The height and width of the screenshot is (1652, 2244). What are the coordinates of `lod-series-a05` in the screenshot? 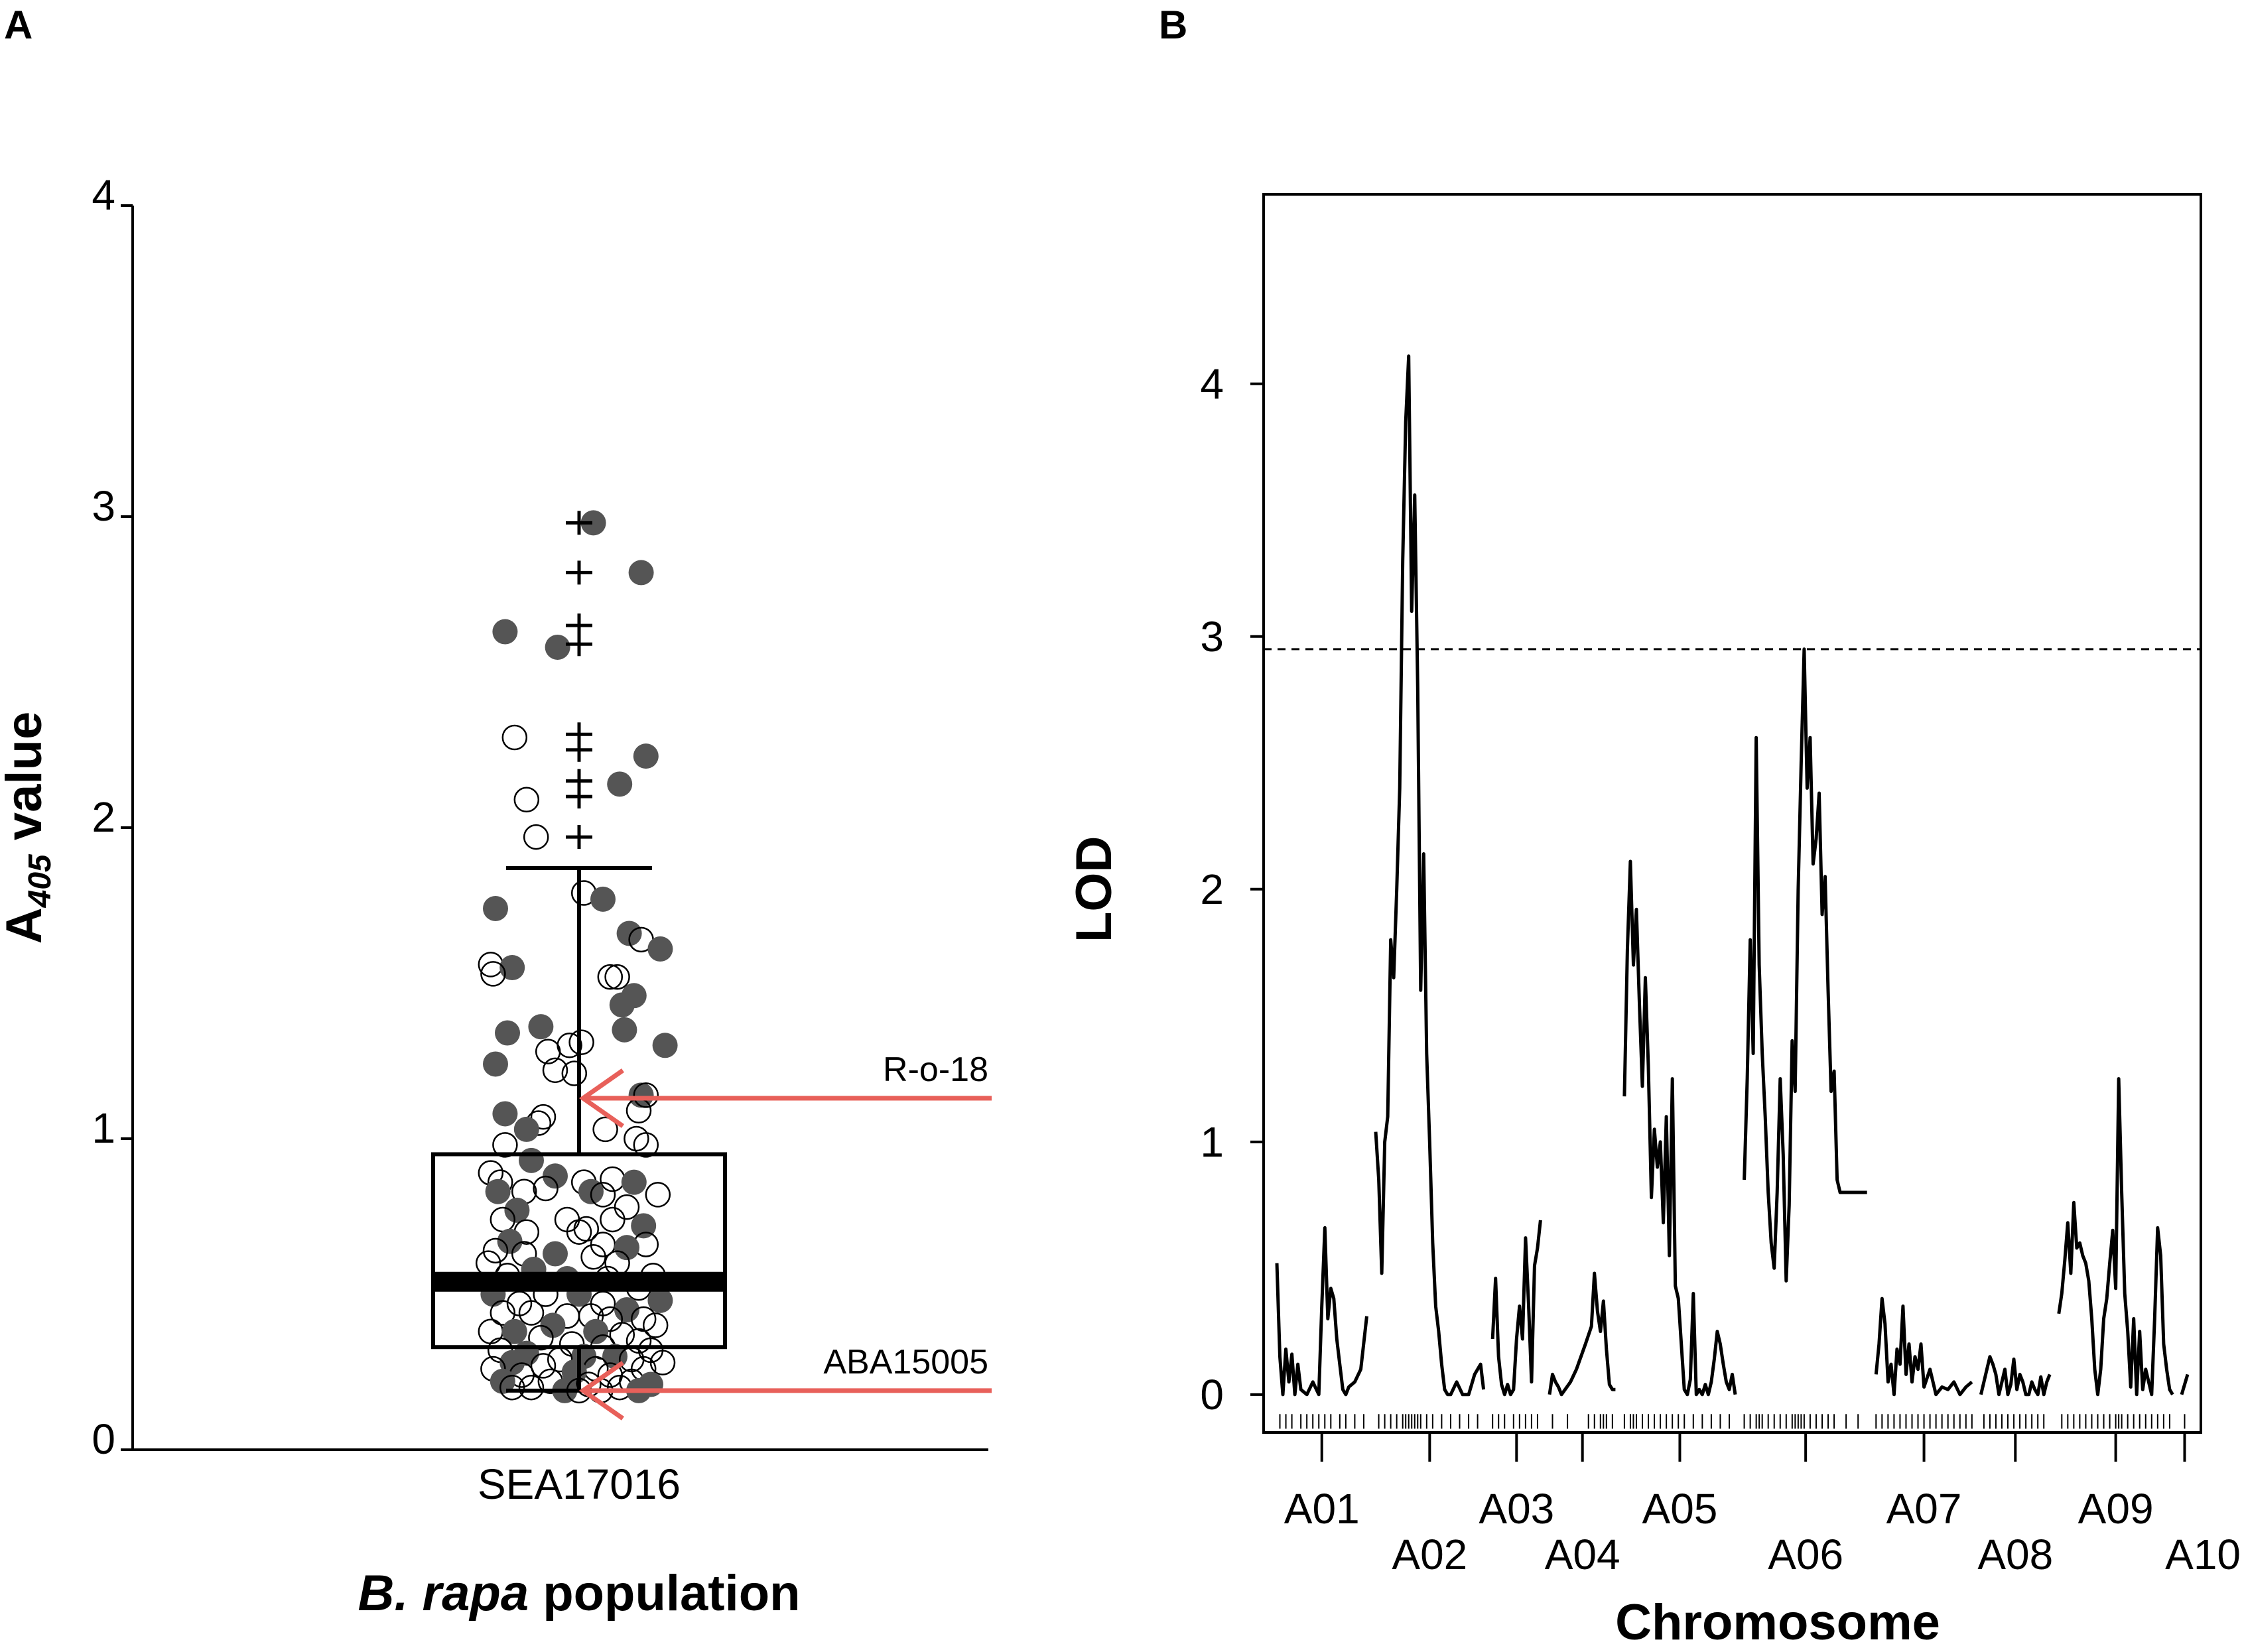 It's located at (1679, 1128).